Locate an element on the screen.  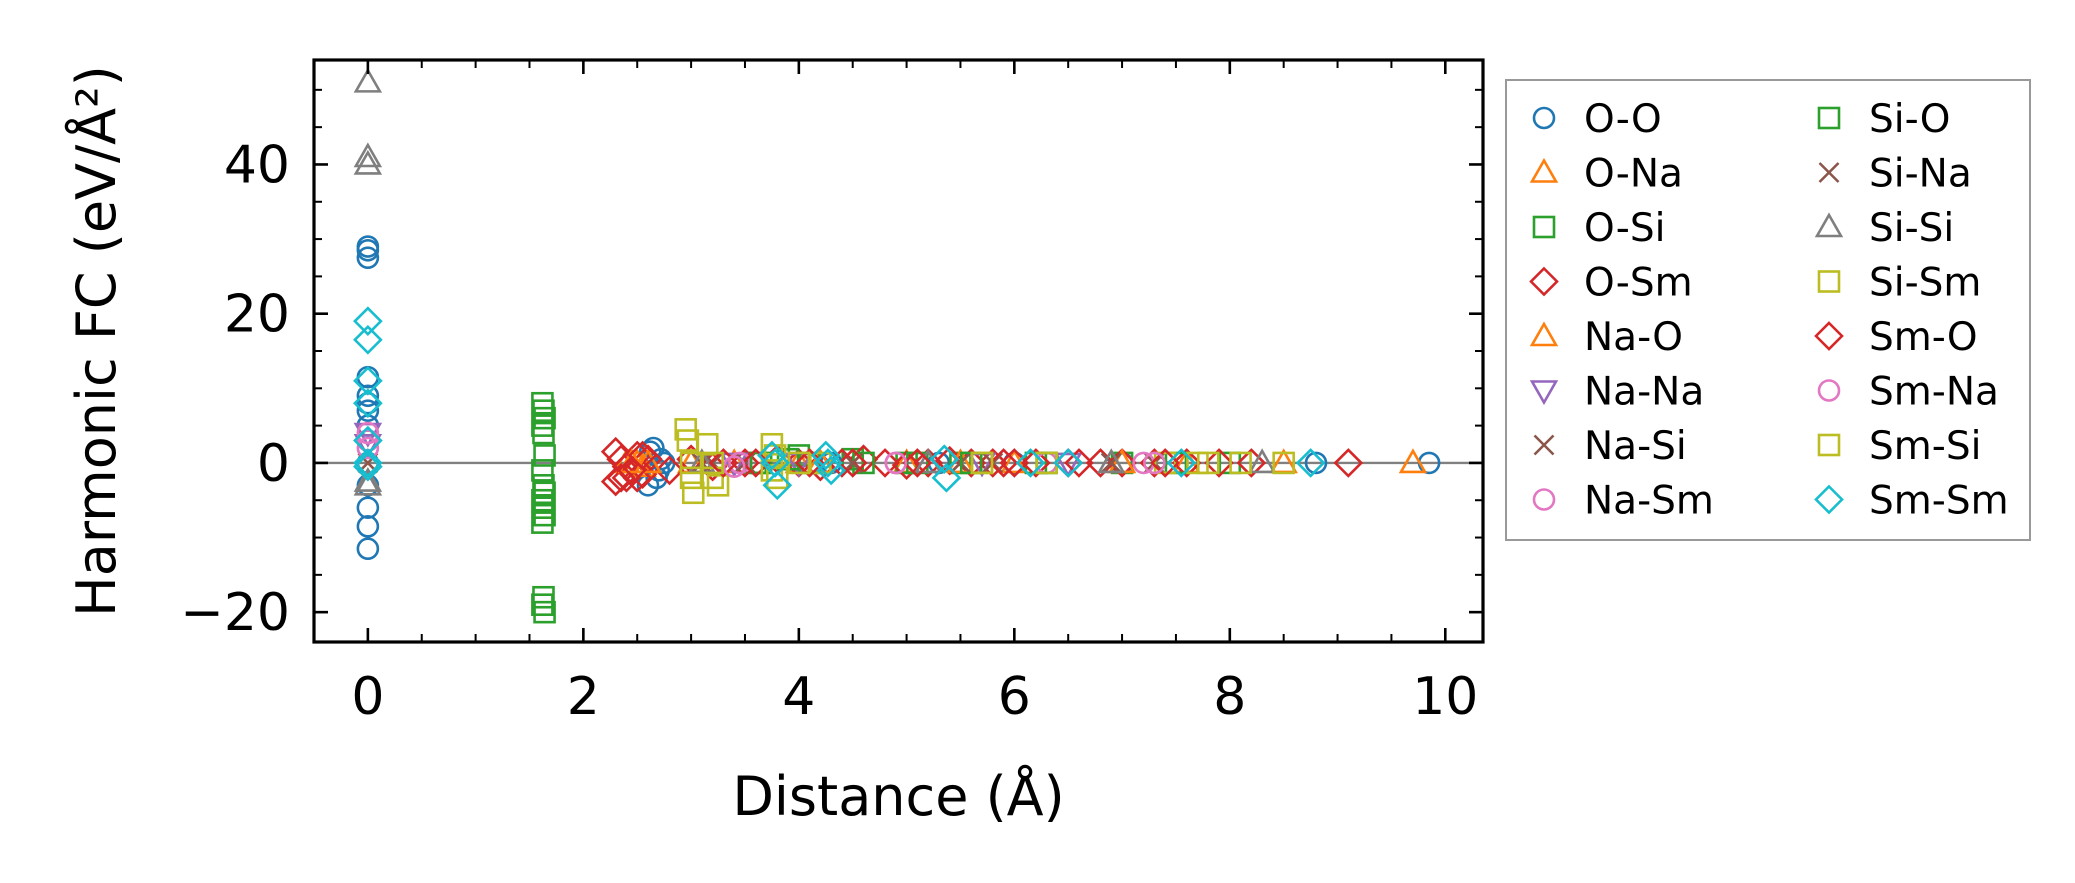
legend-entry: Na-Si is located at coordinates (1610, 446).